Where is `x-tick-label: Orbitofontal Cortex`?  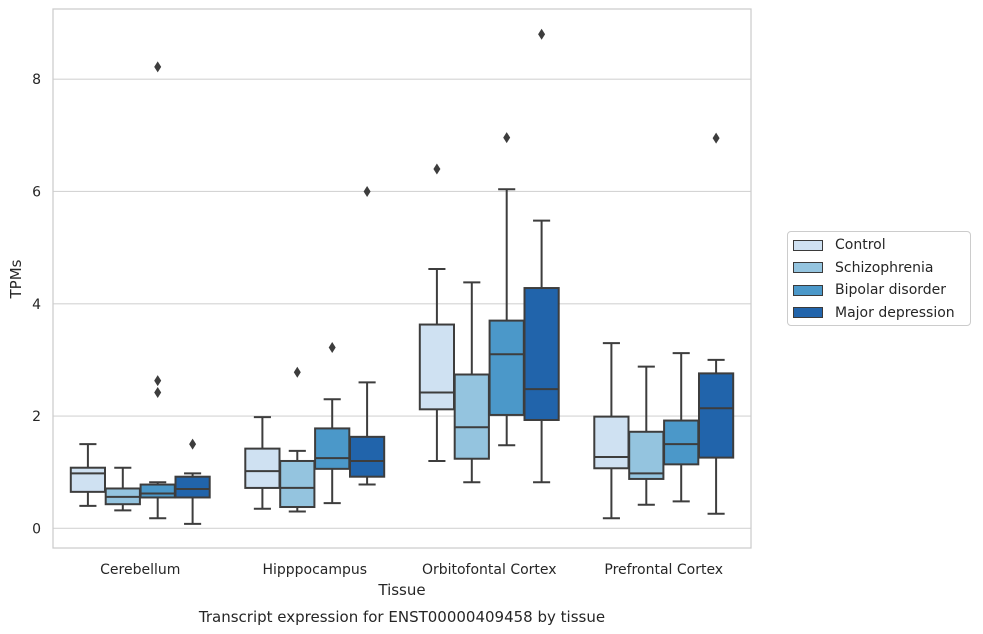
x-tick-label: Orbitofontal Cortex is located at coordinates (489, 570).